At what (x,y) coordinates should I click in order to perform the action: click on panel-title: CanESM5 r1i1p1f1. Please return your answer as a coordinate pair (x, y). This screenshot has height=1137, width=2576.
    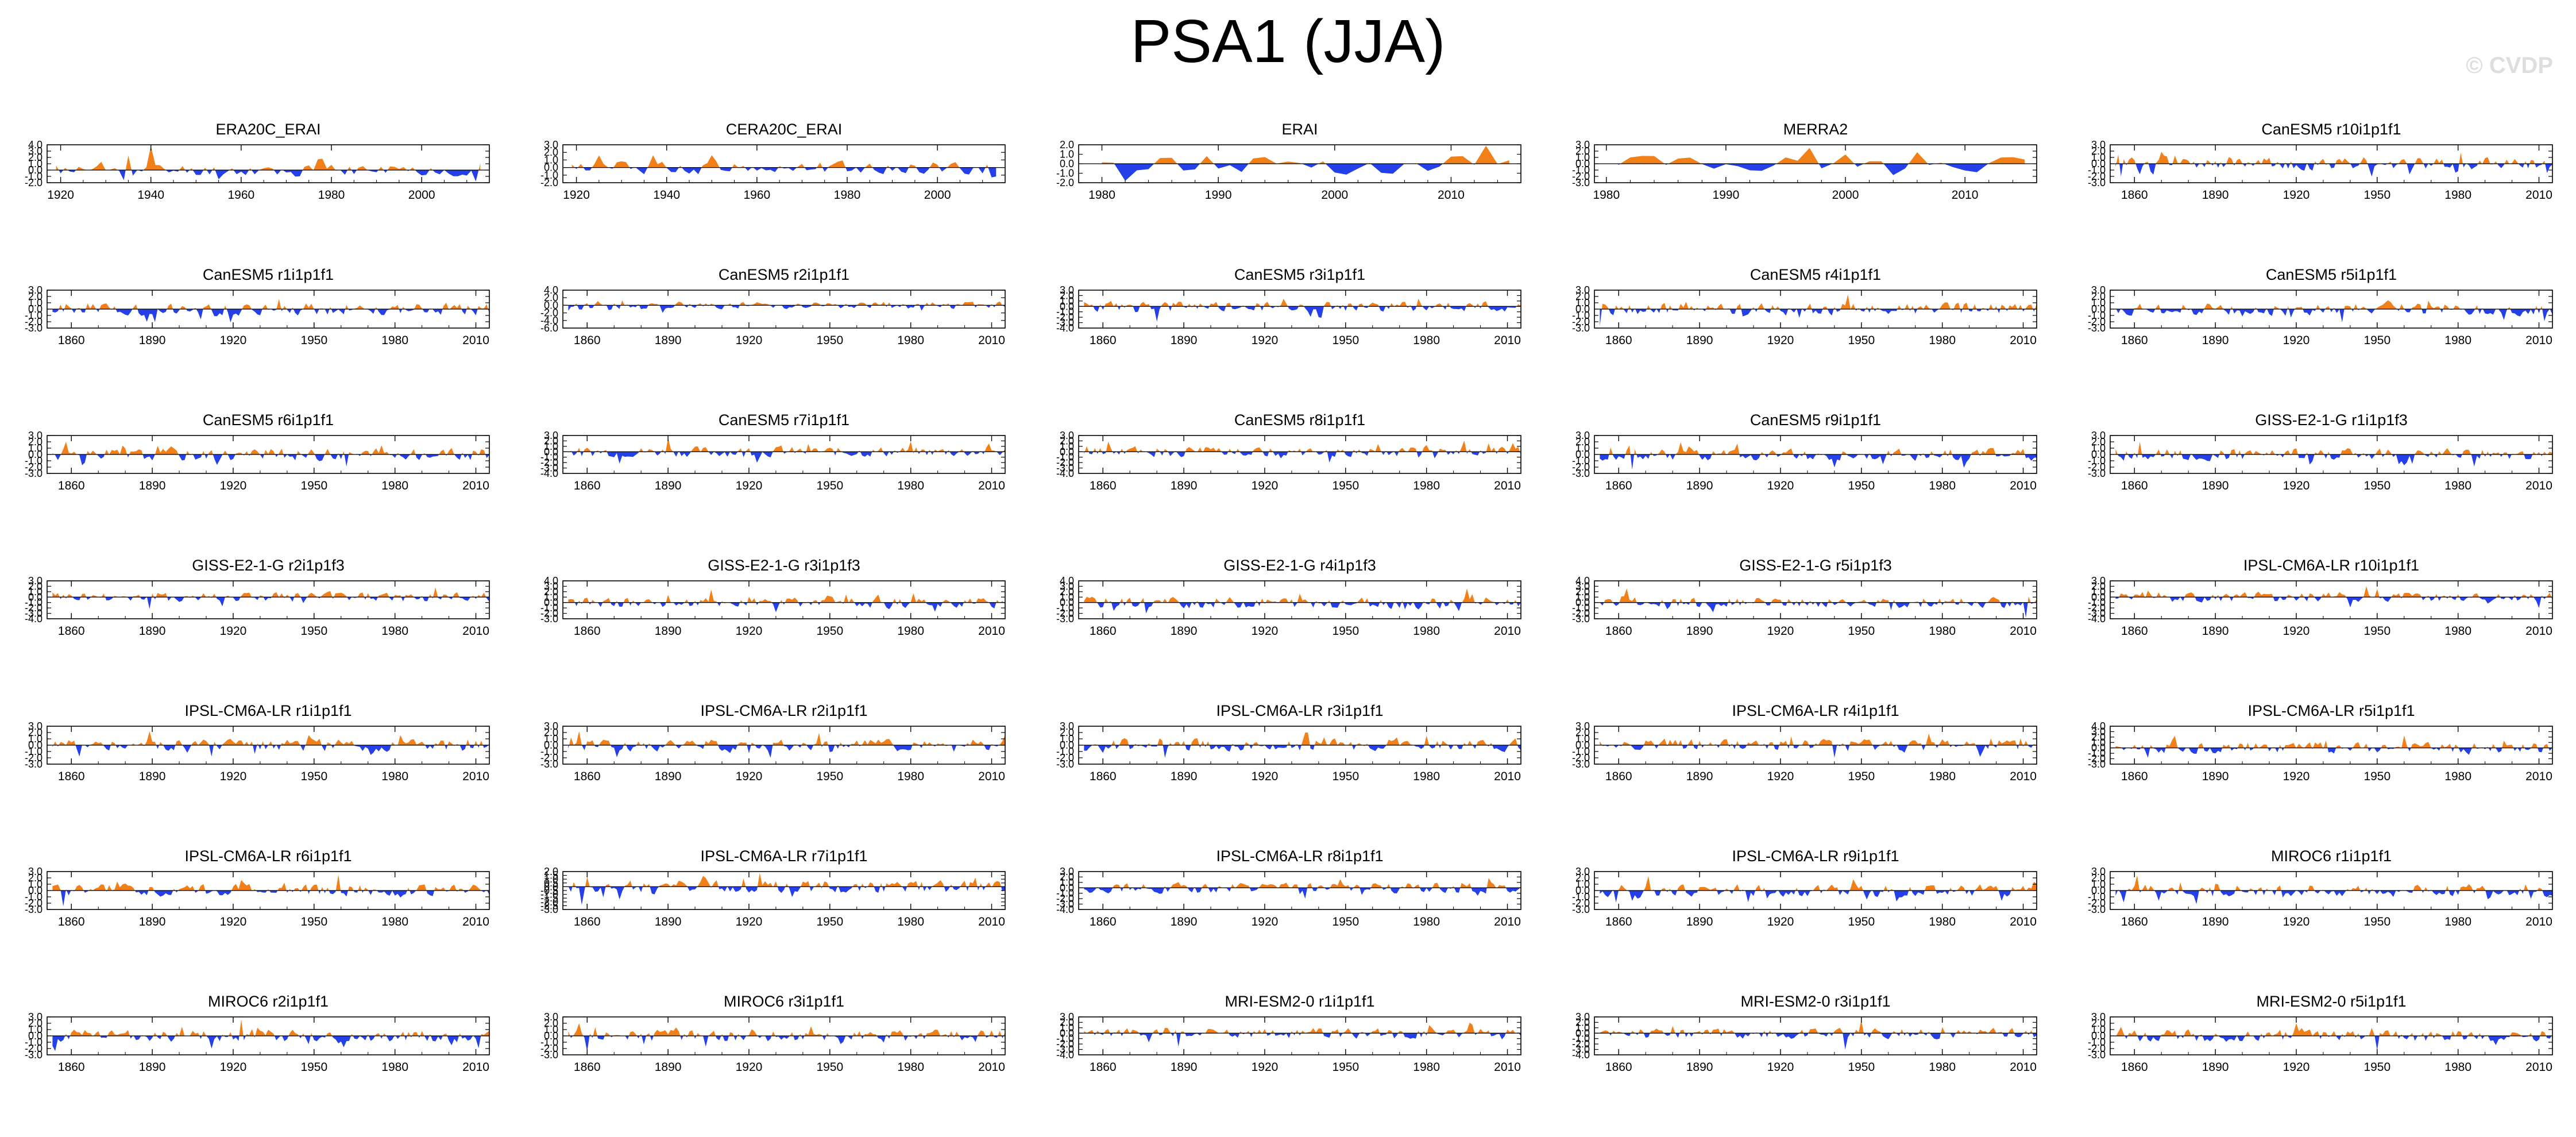
    Looking at the image, I should click on (268, 274).